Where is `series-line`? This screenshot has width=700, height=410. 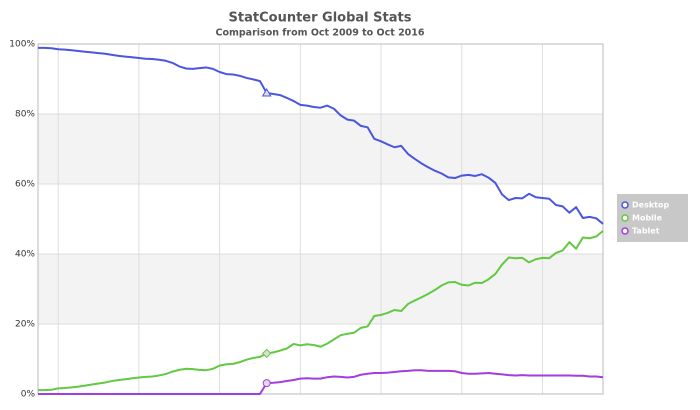 series-line is located at coordinates (321, 382).